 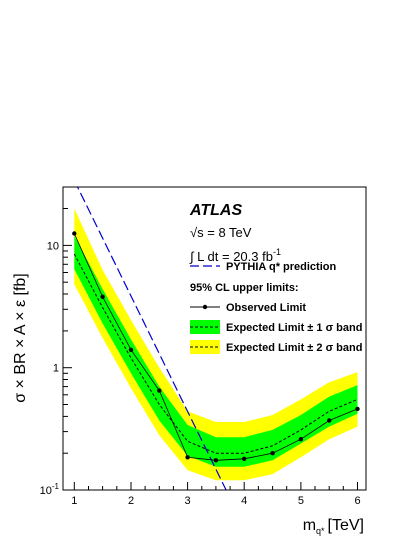 What do you see at coordinates (56, 341) in the screenshot?
I see `y-axis-ticks: 10-1 1 10` at bounding box center [56, 341].